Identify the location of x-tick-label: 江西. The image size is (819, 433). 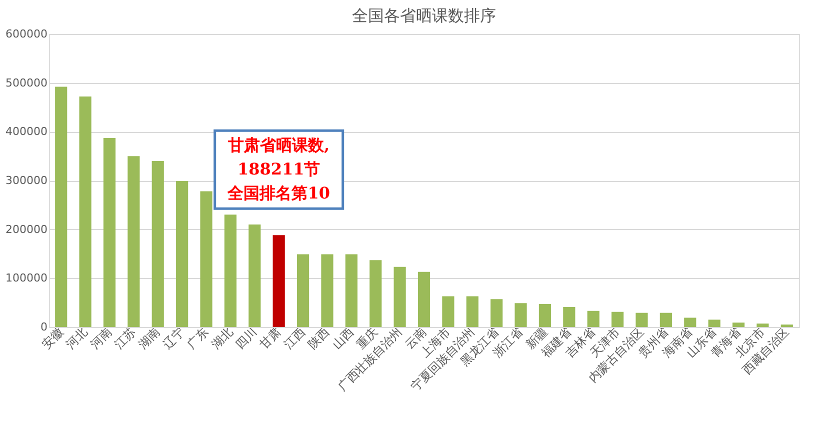
(294, 338).